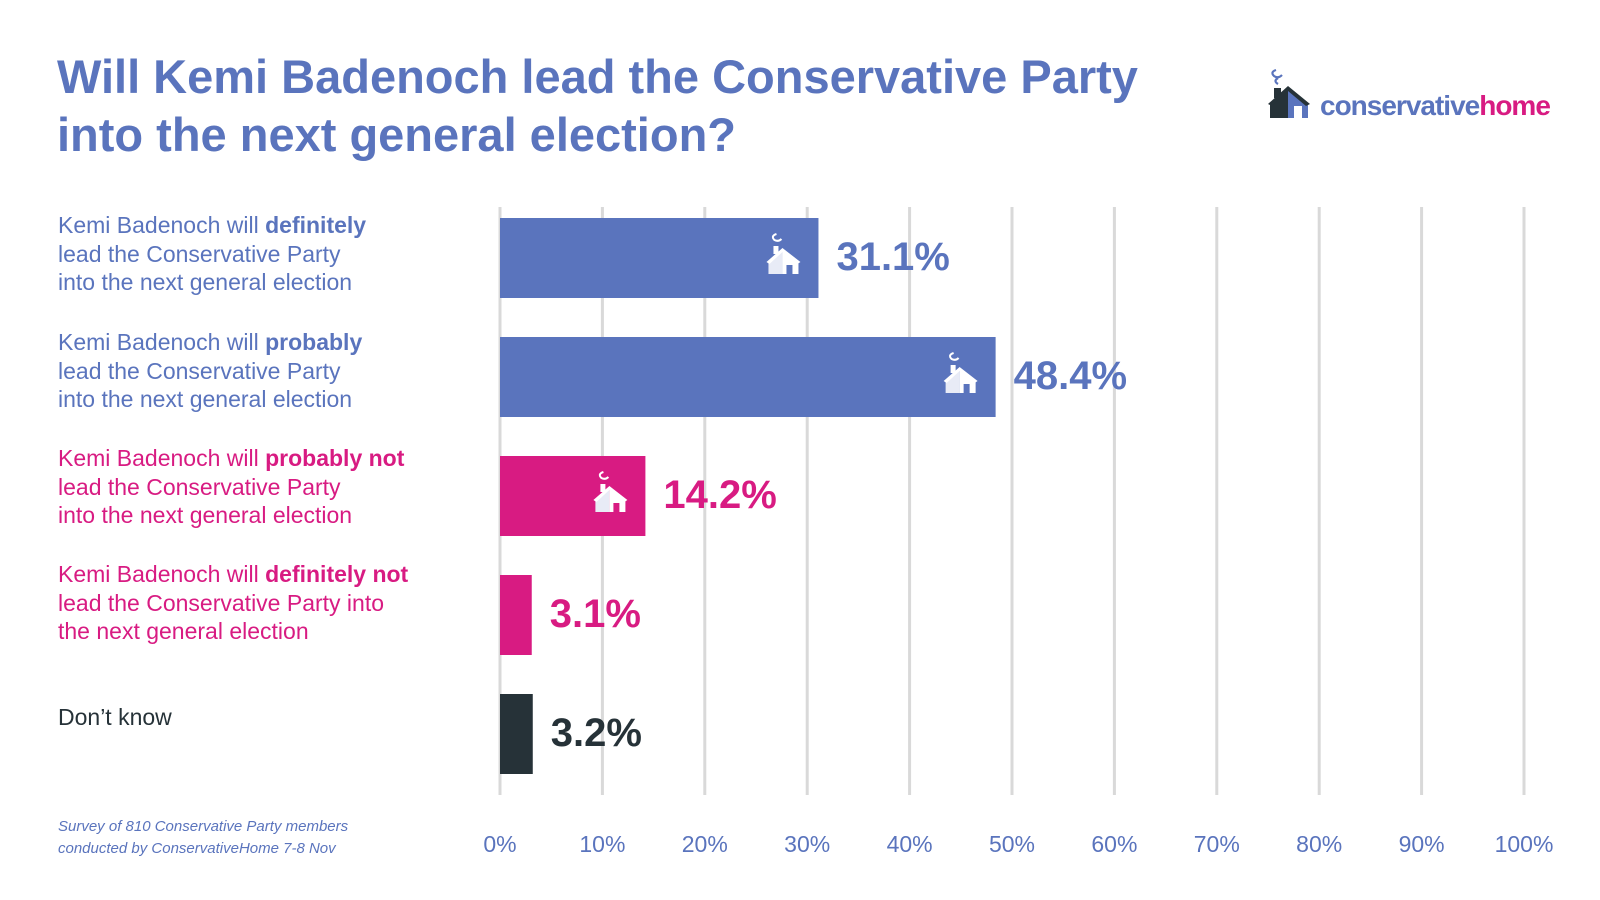 The image size is (1600, 900). I want to click on bar-value-label: 31.1%, so click(892, 257).